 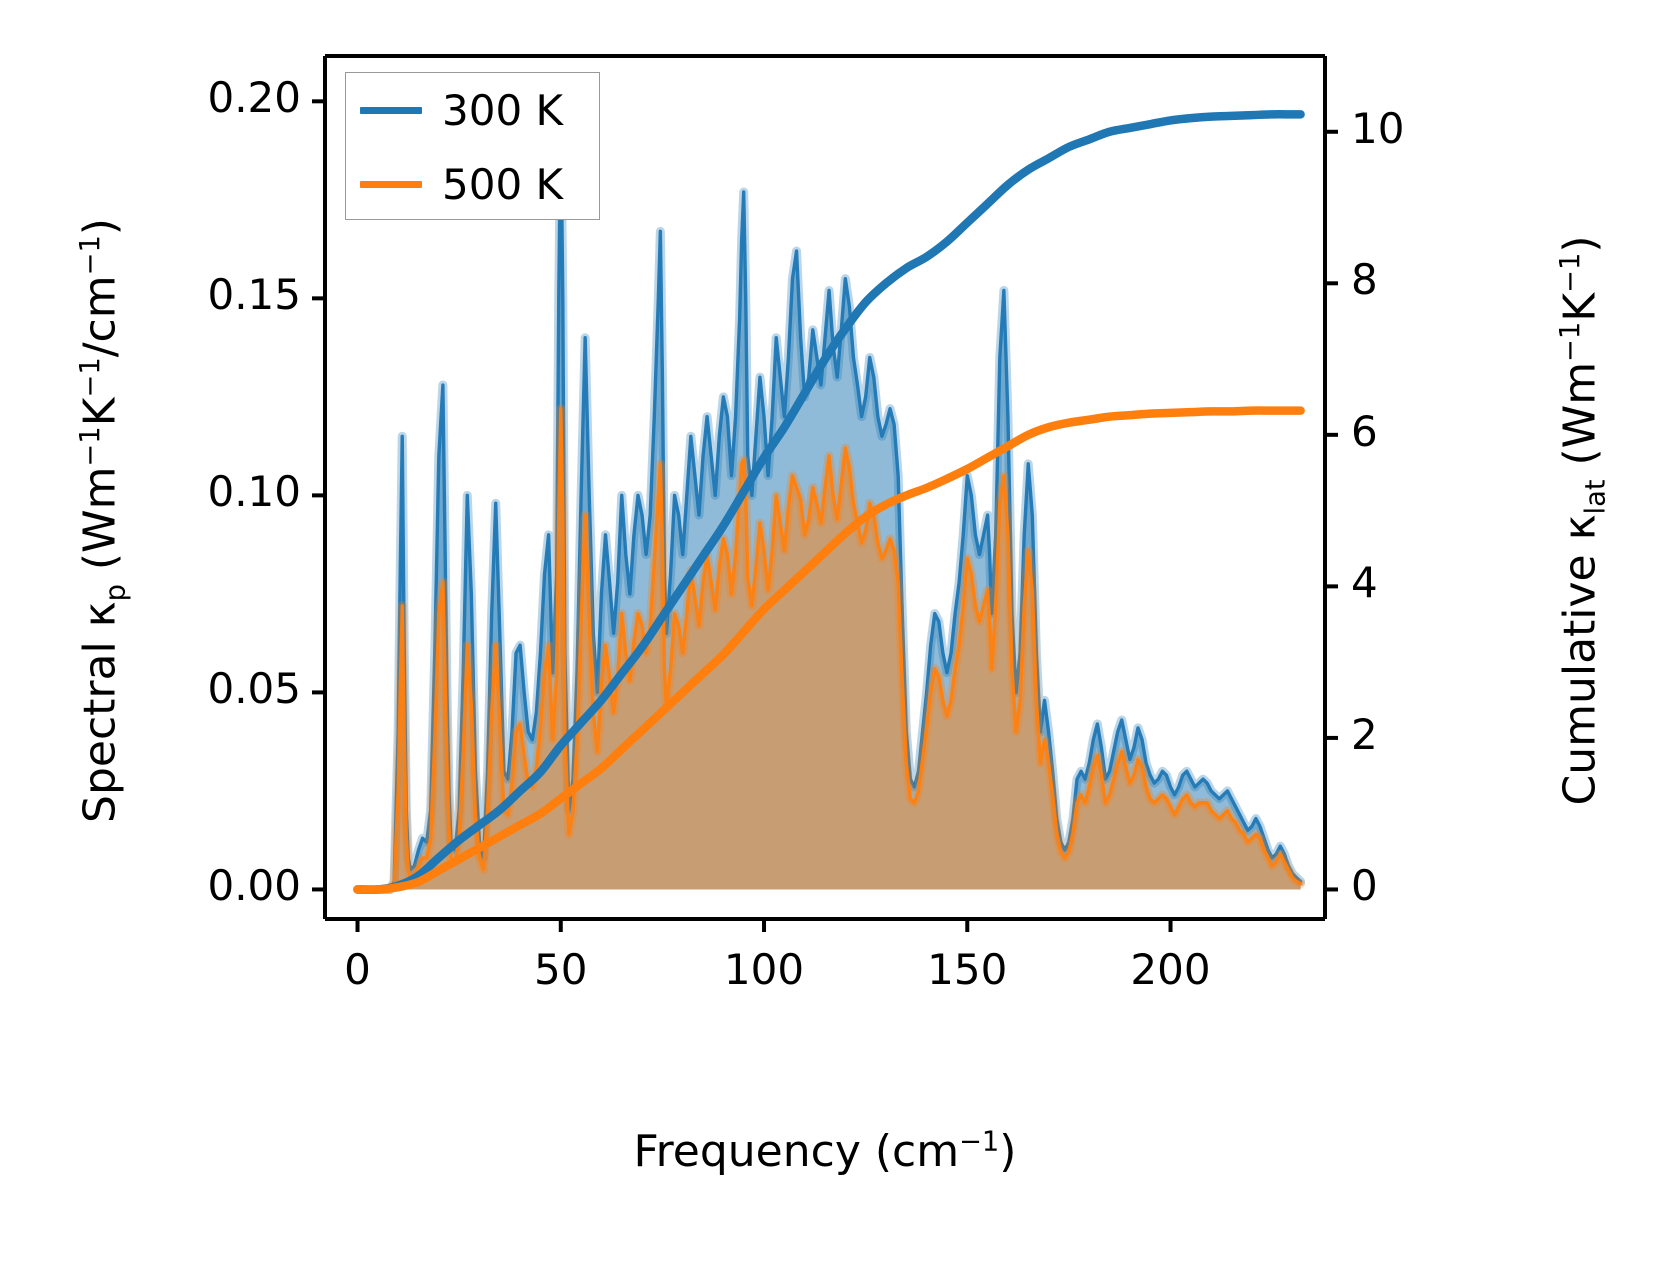 What do you see at coordinates (1583, 520) in the screenshot?
I see `y-axis-right-label: Cumulative κlat (Wm−1K−1)` at bounding box center [1583, 520].